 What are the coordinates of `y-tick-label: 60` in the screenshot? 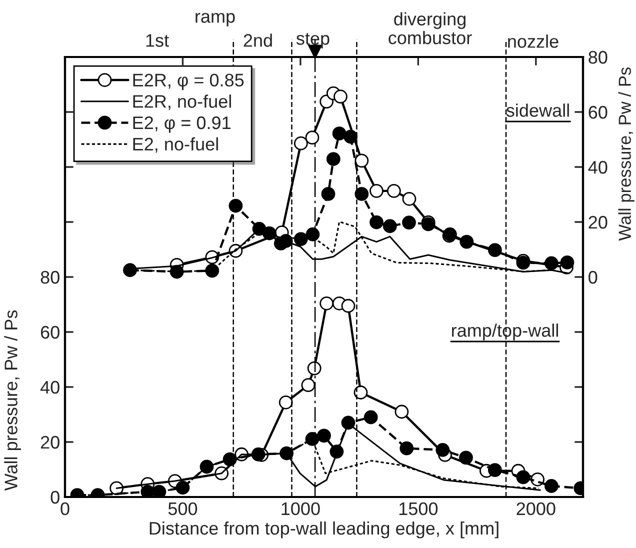 It's located at (50, 332).